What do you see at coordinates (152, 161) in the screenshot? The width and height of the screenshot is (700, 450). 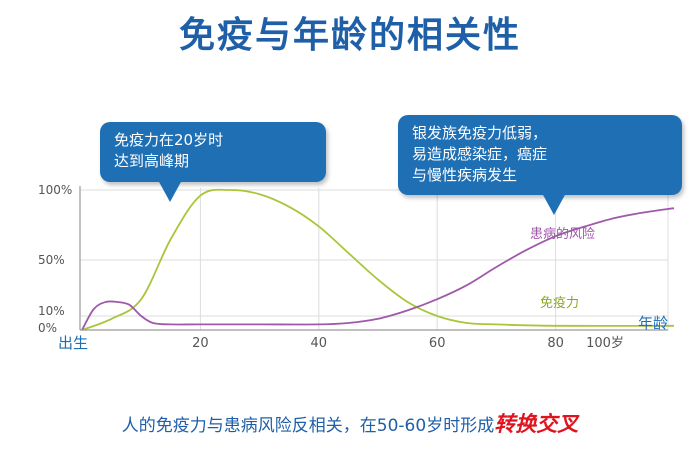 I see `callout-line: 达到高峰期` at bounding box center [152, 161].